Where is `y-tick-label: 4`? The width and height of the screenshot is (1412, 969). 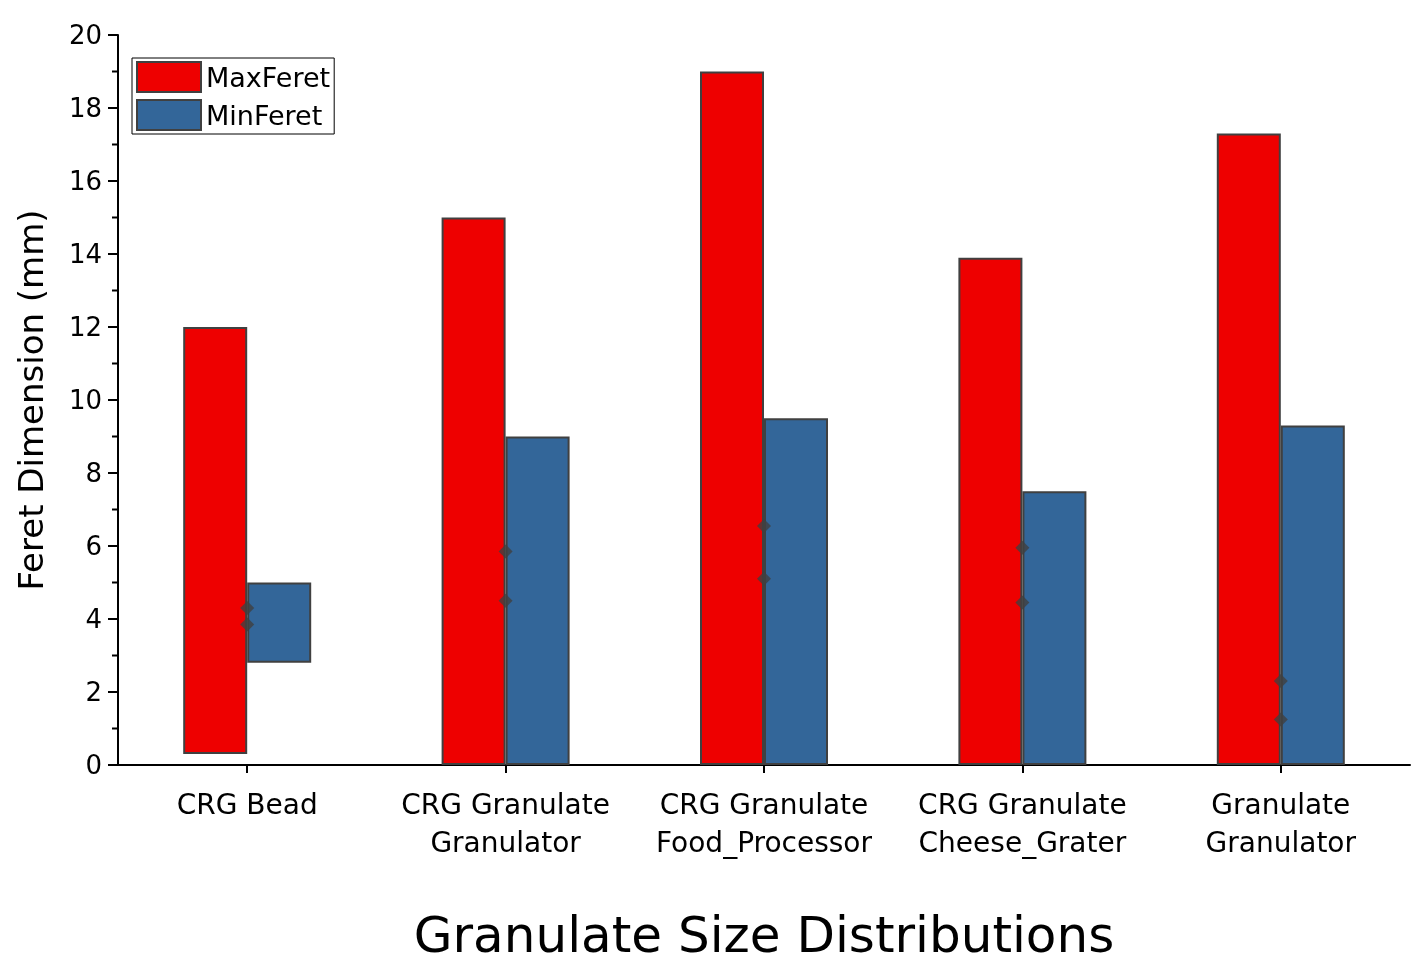 y-tick-label: 4 is located at coordinates (93, 619).